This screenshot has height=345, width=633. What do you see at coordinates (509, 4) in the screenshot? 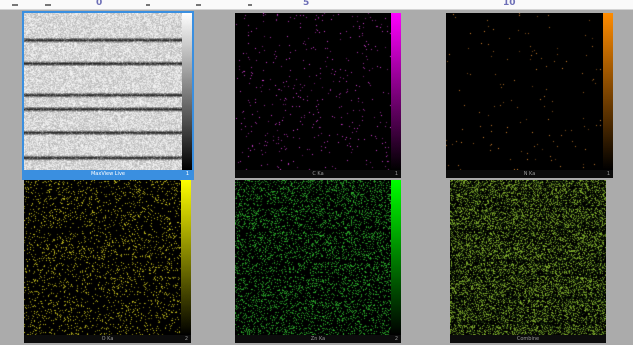
I see `ruler-tick-10: 10` at bounding box center [509, 4].